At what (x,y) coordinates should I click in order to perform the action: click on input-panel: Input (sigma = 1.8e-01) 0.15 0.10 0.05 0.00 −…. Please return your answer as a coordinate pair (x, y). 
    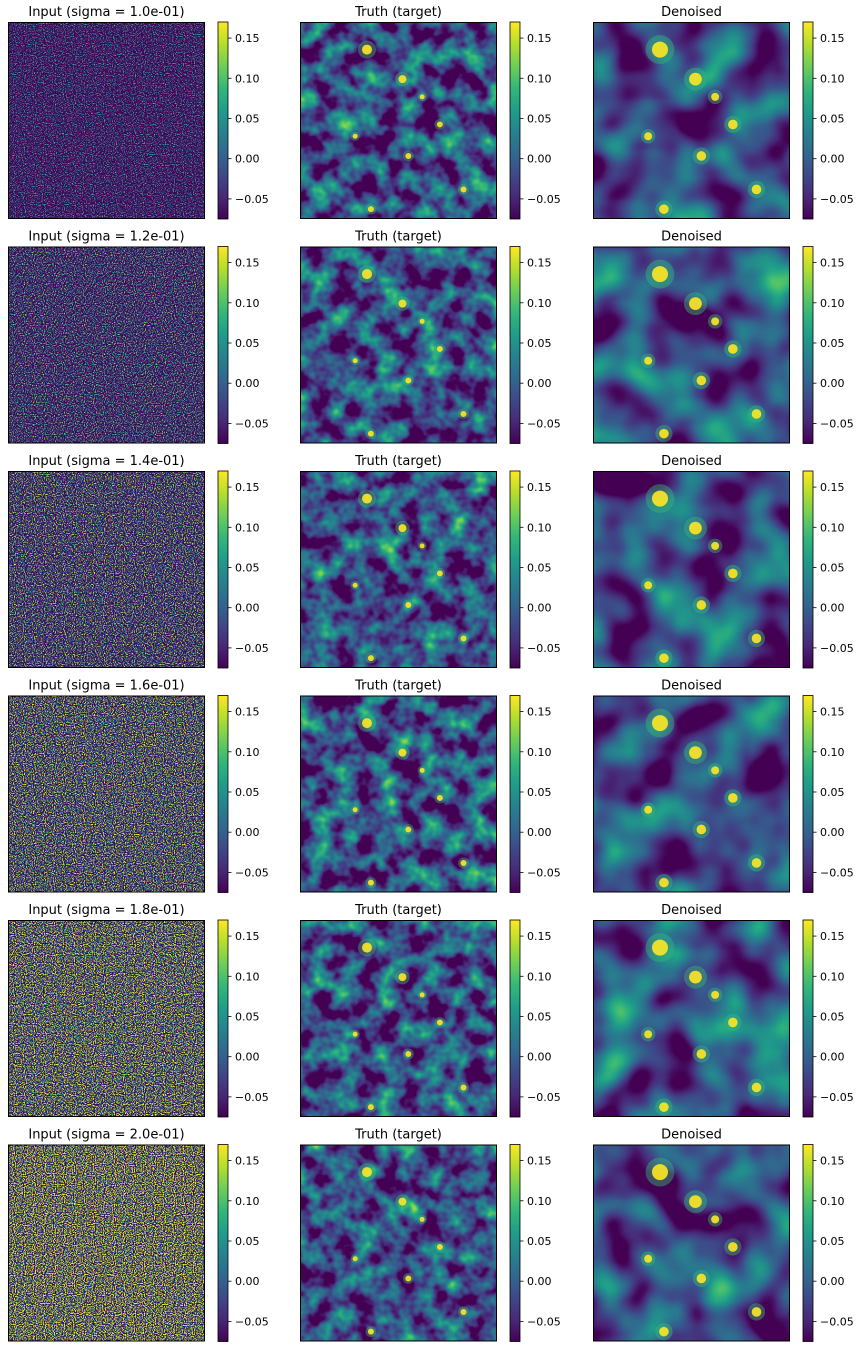
    Looking at the image, I should click on (138, 1010).